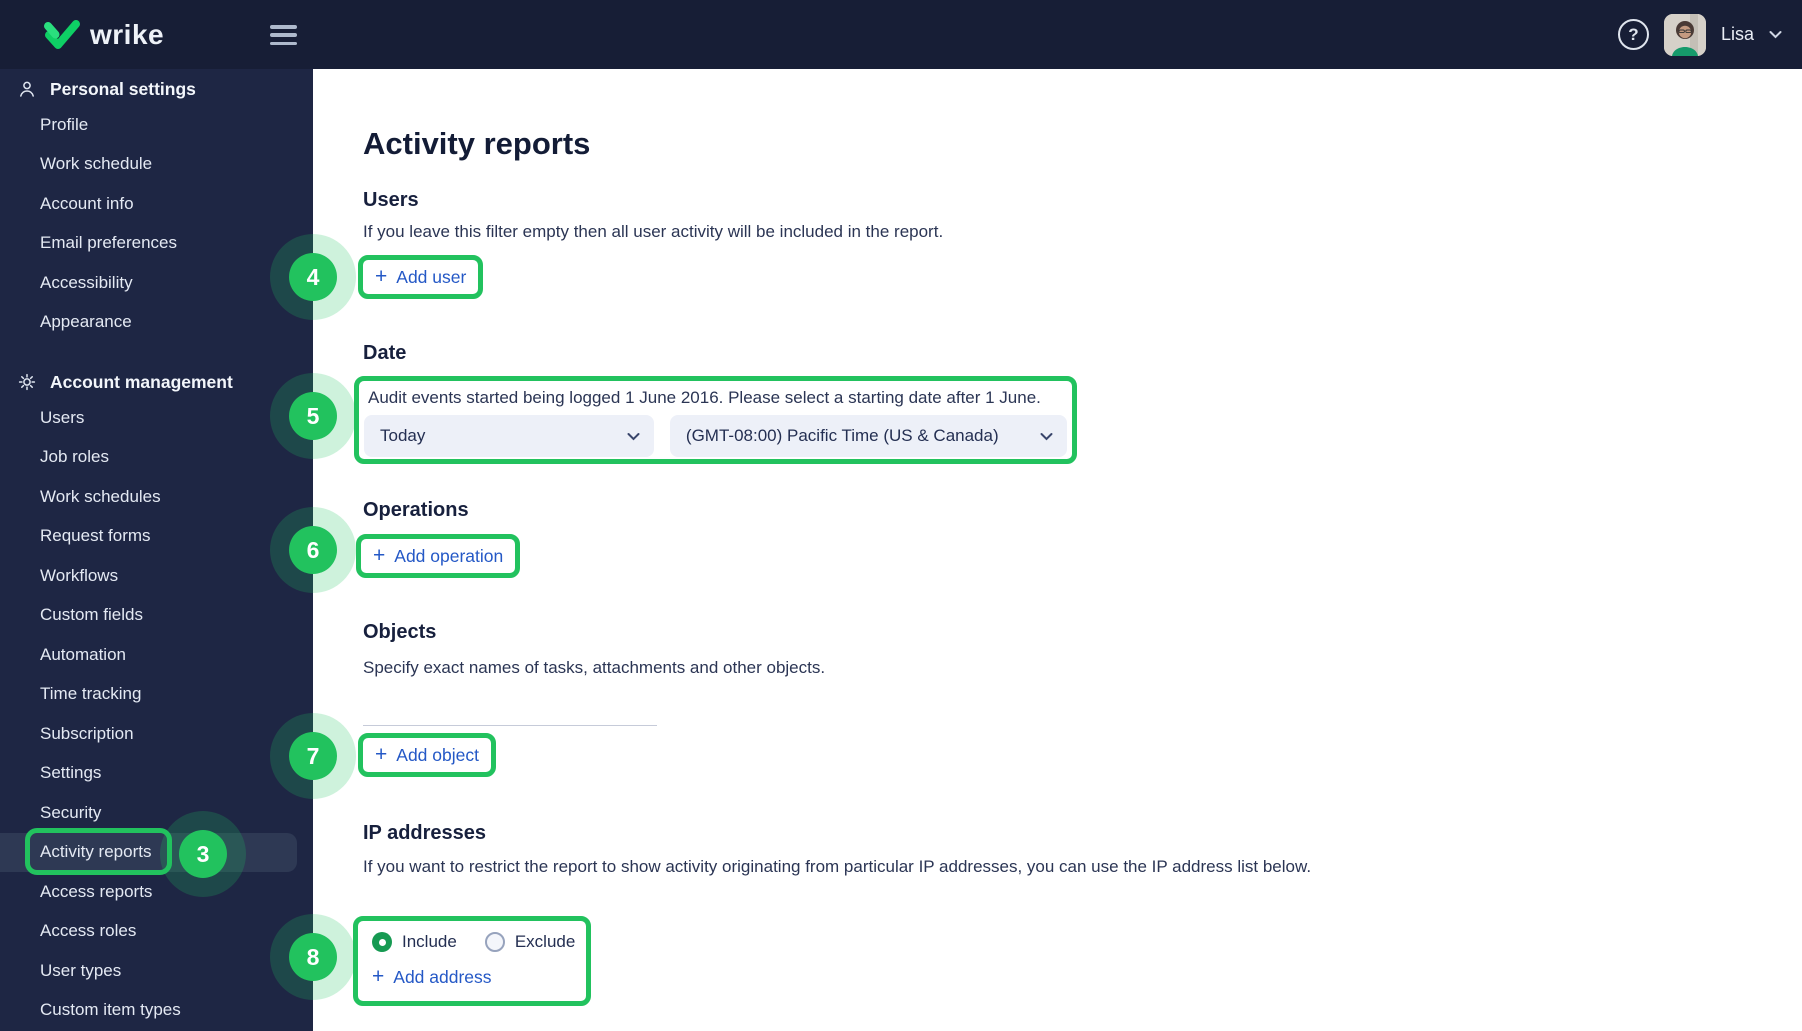 The image size is (1802, 1031). What do you see at coordinates (81, 970) in the screenshot?
I see `sidebar-item-user-types: User types` at bounding box center [81, 970].